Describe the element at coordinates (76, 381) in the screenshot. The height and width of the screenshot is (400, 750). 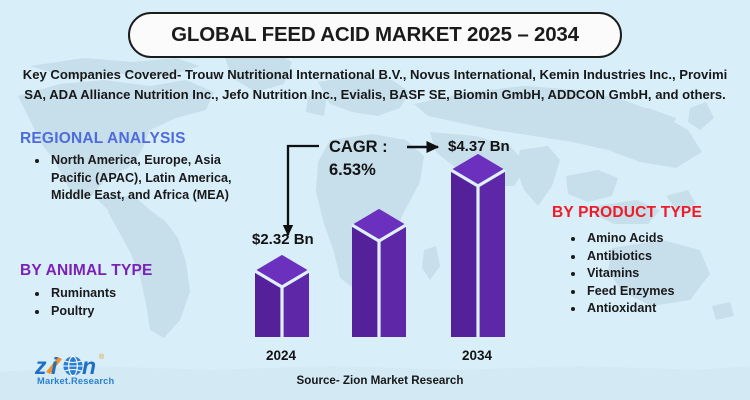
I see `logo-tagline: Market.Research` at that location.